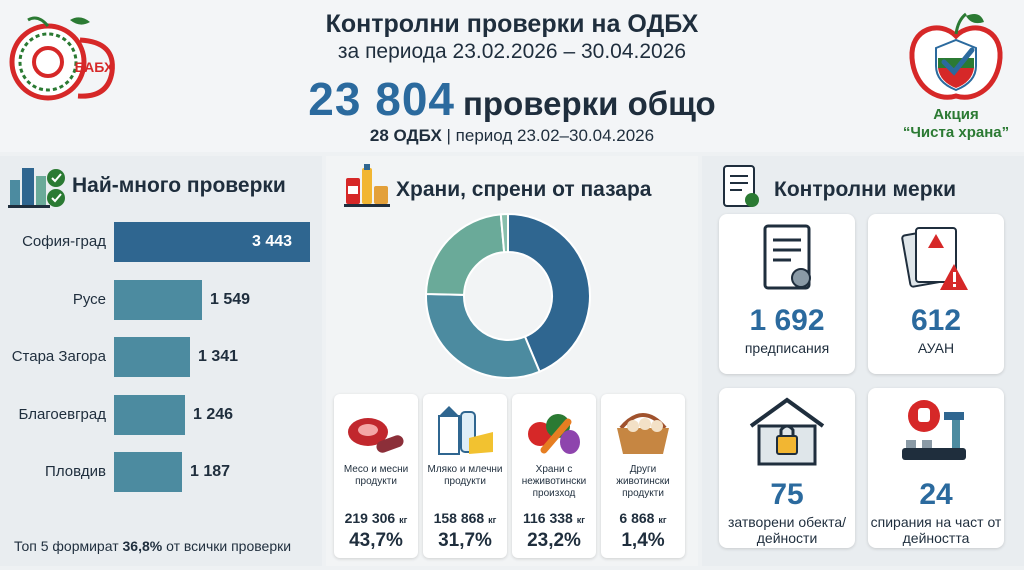 The width and height of the screenshot is (1024, 570). I want to click on food-card-kg: 158 868 кг, so click(465, 518).